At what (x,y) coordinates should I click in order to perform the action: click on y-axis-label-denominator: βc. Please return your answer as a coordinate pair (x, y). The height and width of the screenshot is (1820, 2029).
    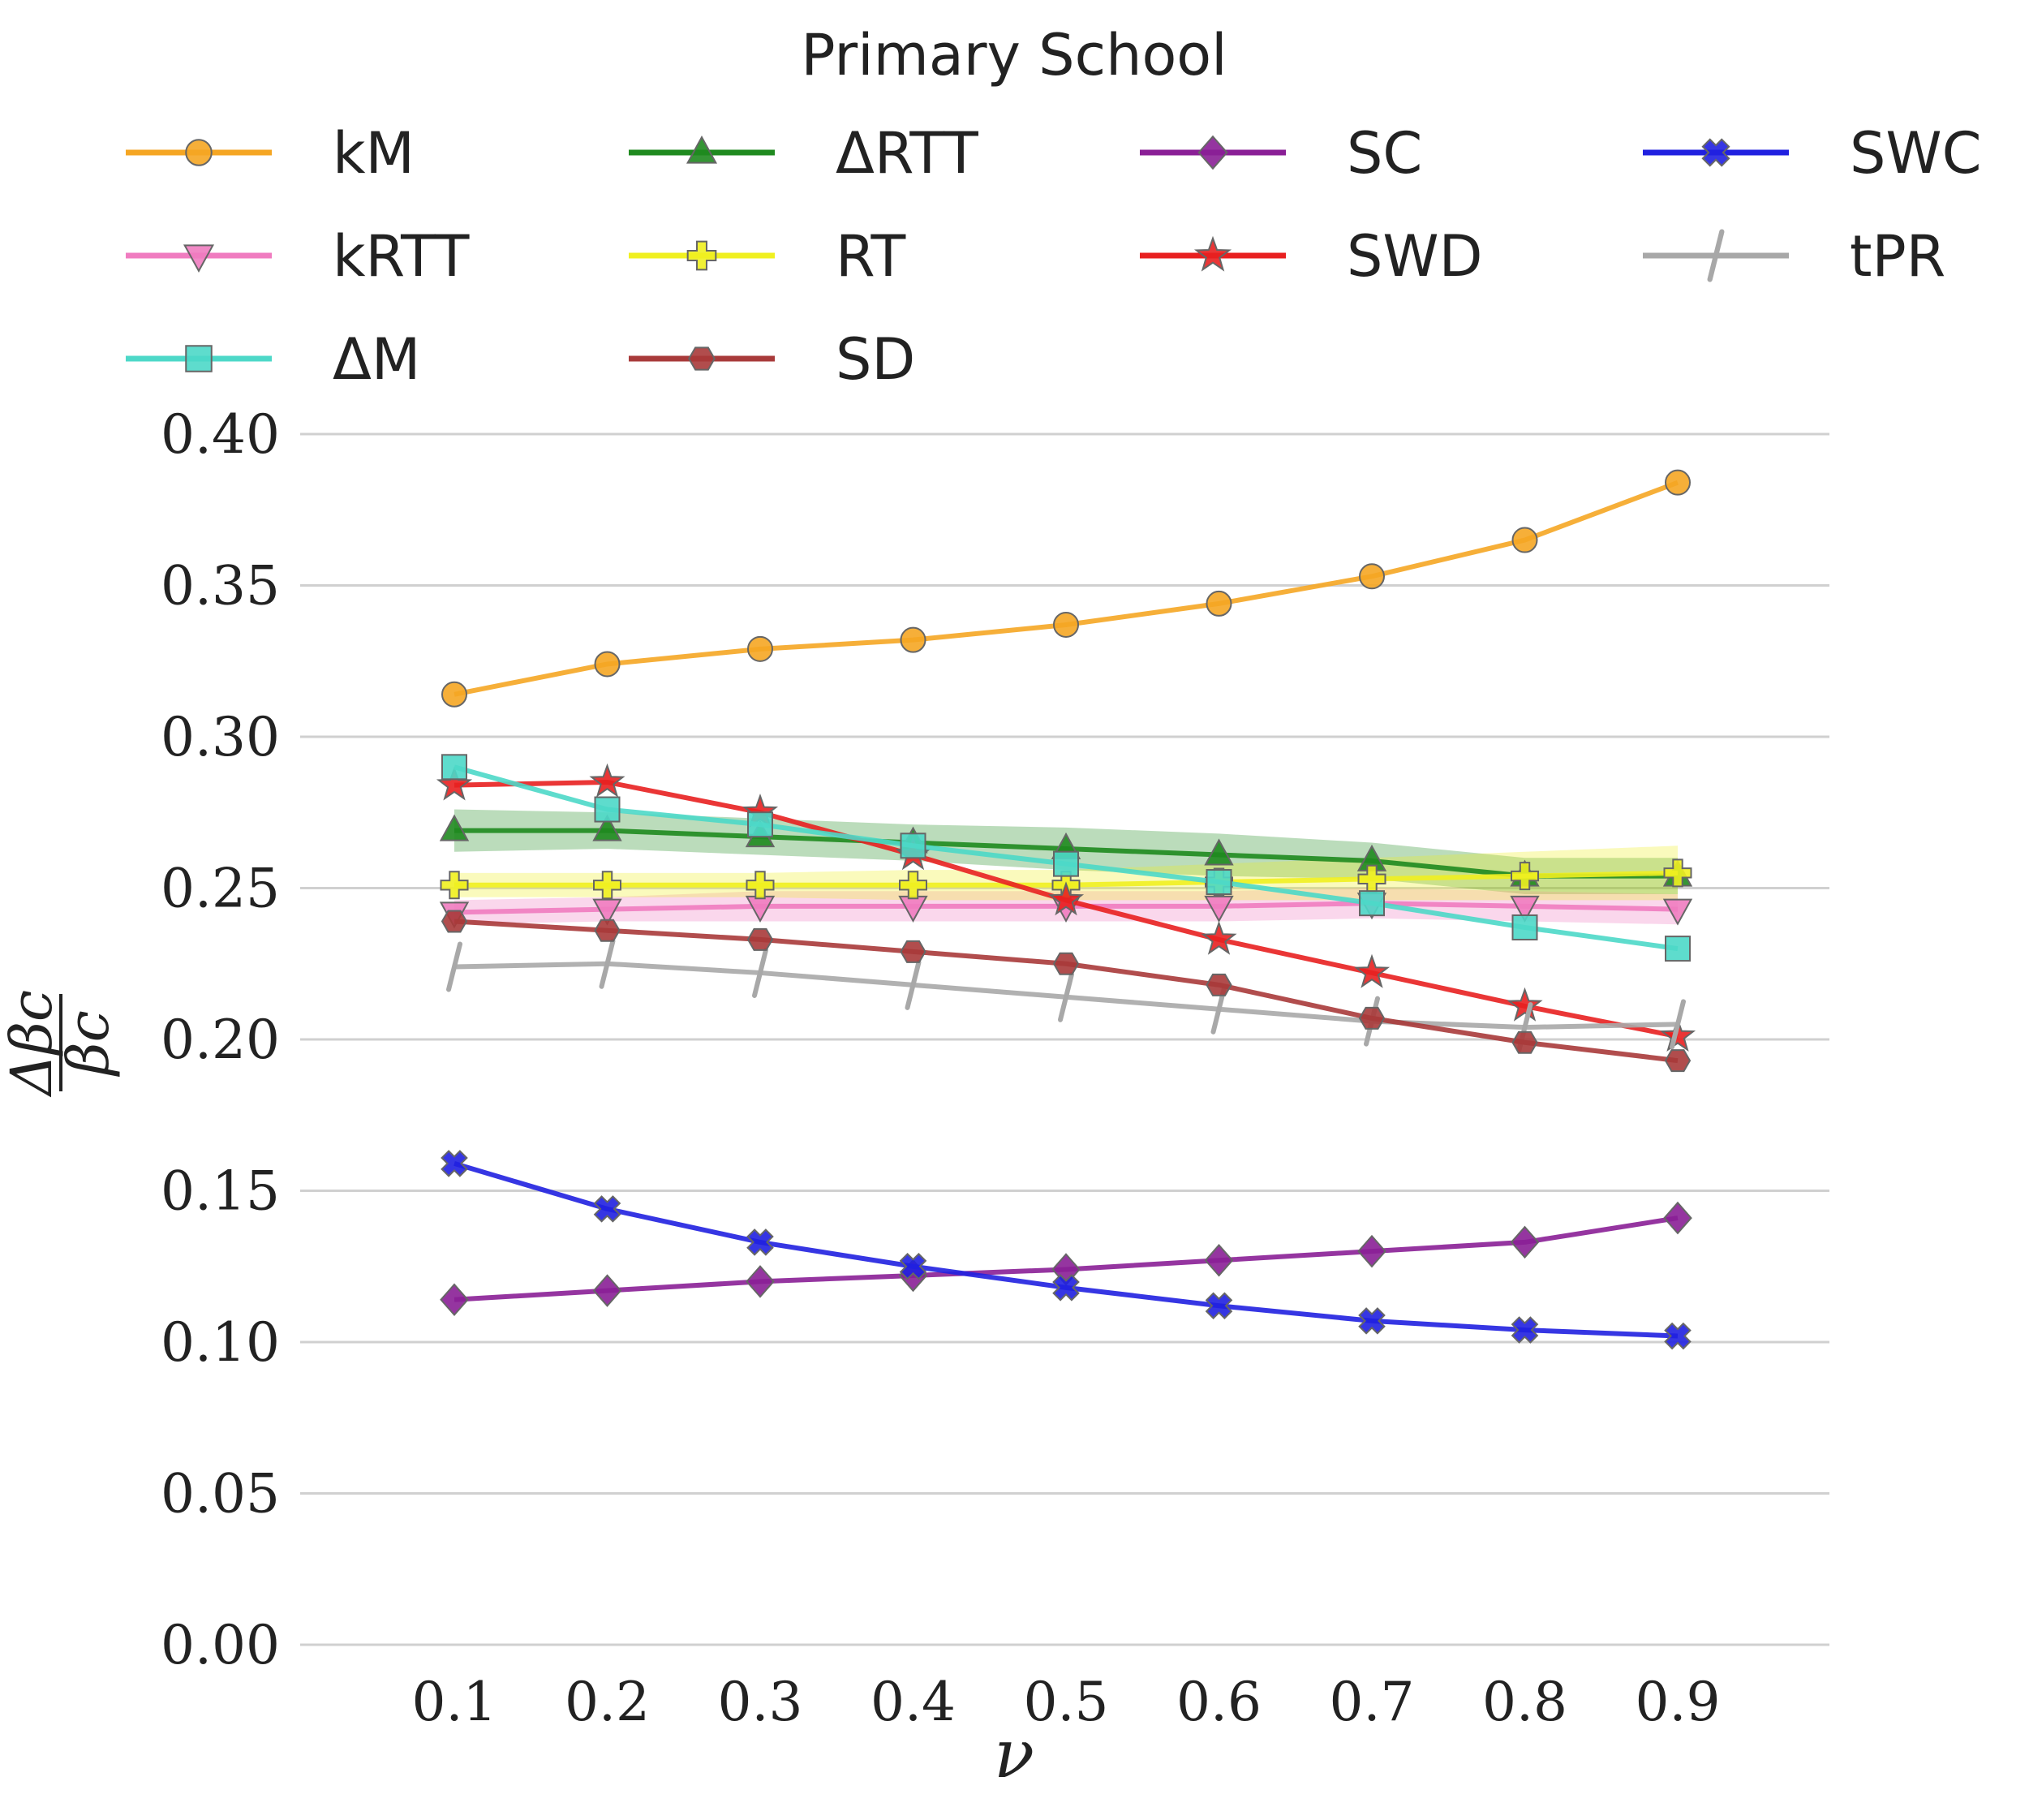
    Looking at the image, I should click on (88, 1044).